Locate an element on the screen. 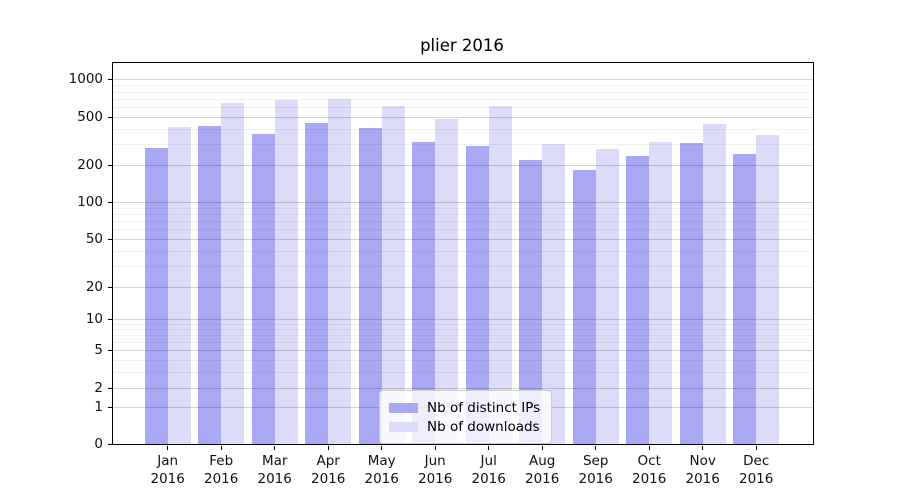 Image resolution: width=900 pixels, height=500 pixels. x-tick-label: Aug 2016 is located at coordinates (542, 470).